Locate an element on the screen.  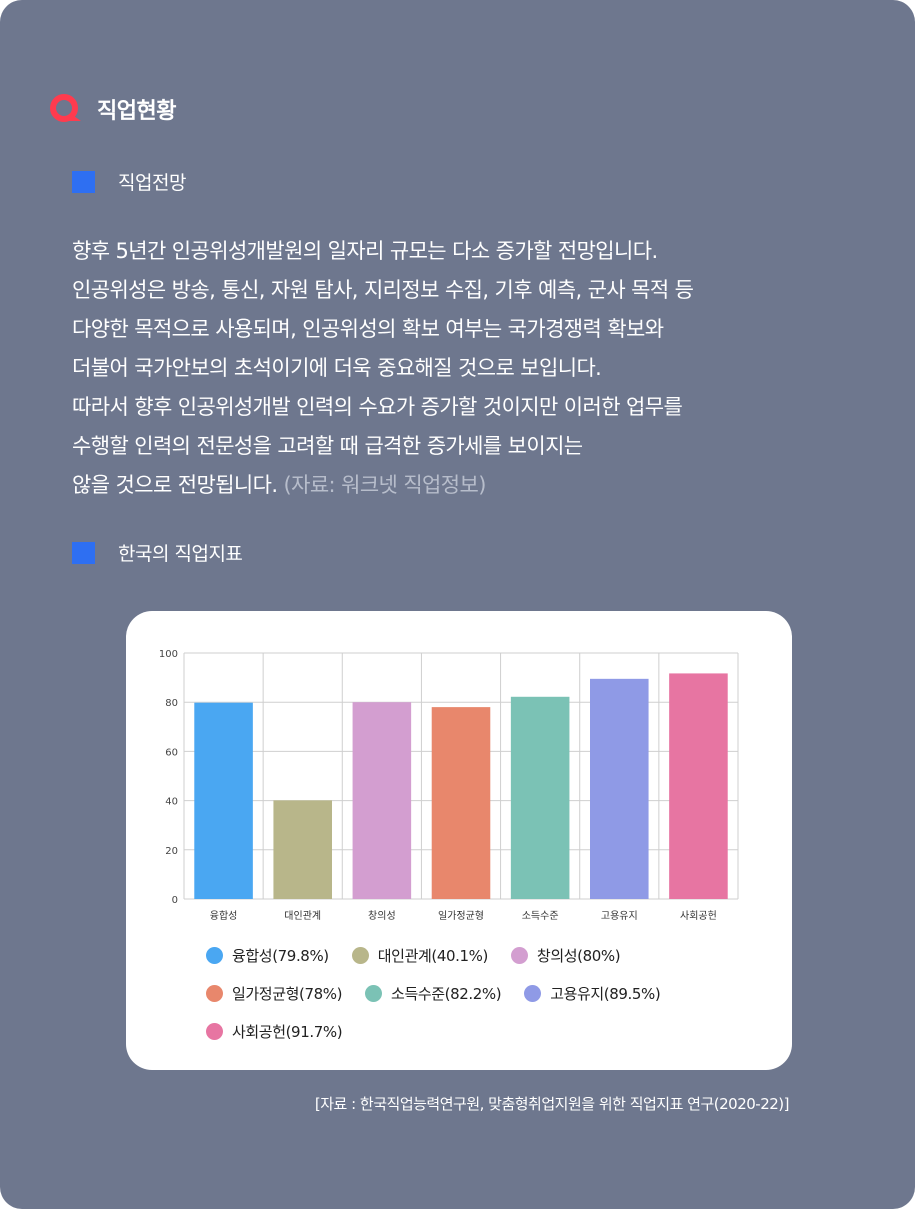
section-indicators: 한국의 직업지표 is located at coordinates (157, 552).